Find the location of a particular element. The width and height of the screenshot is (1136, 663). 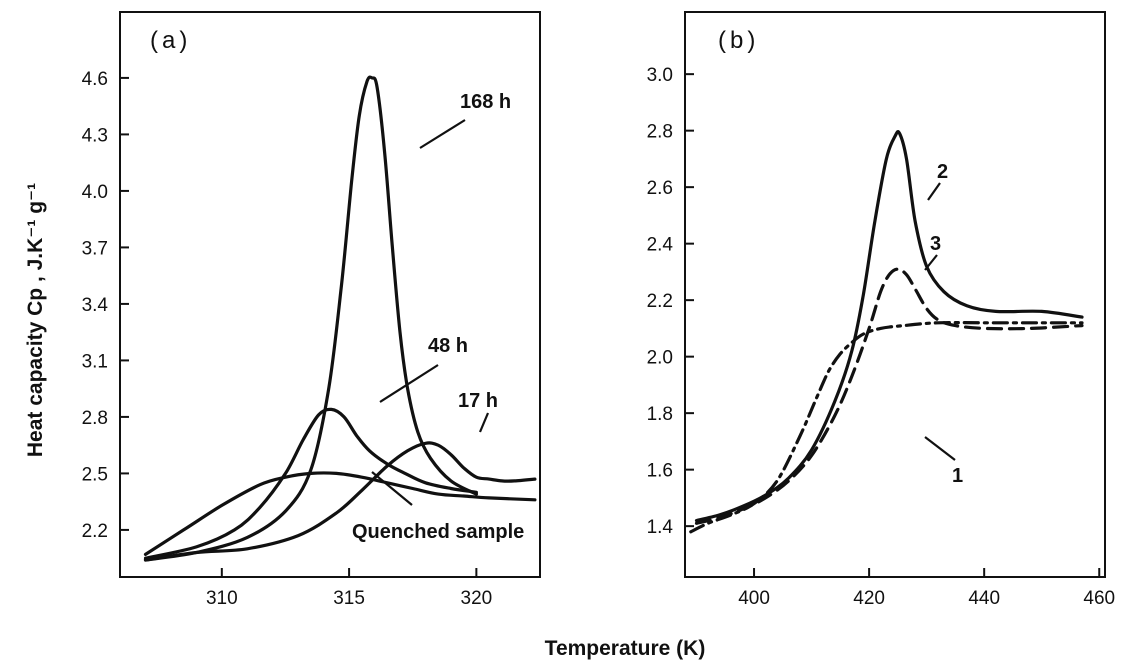

panel-a-xtick-label: 310 is located at coordinates (222, 598).